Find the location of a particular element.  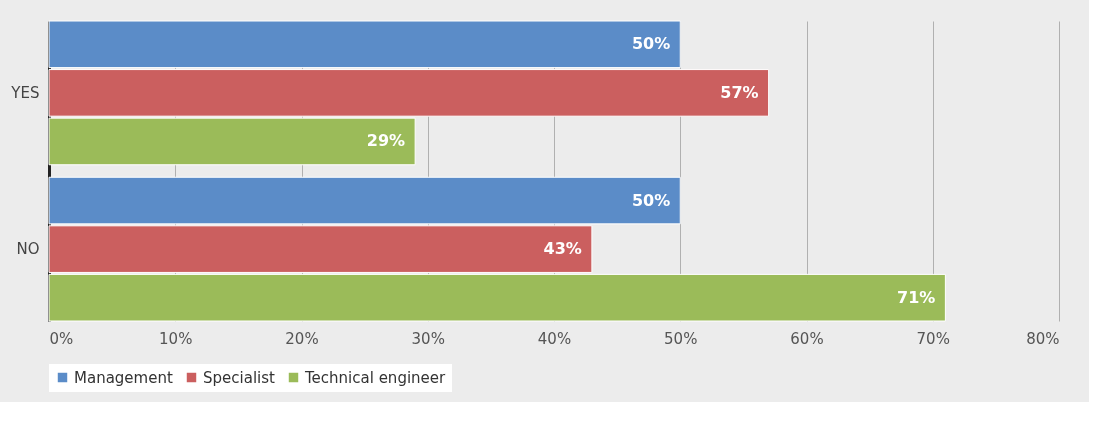

y-tick-label: YES is located at coordinates (25, 92).